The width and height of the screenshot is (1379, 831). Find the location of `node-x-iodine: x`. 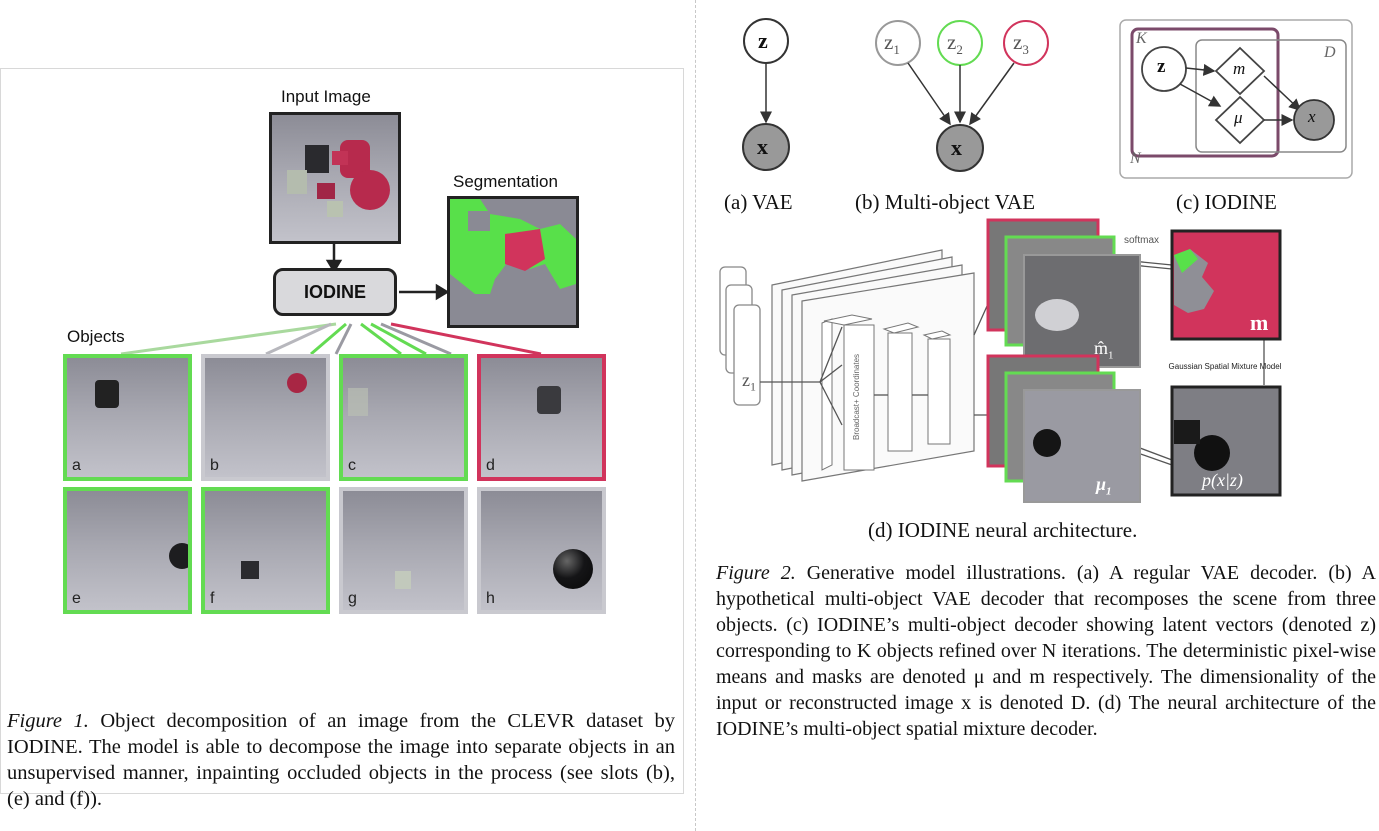

node-x-iodine: x is located at coordinates (1312, 116).